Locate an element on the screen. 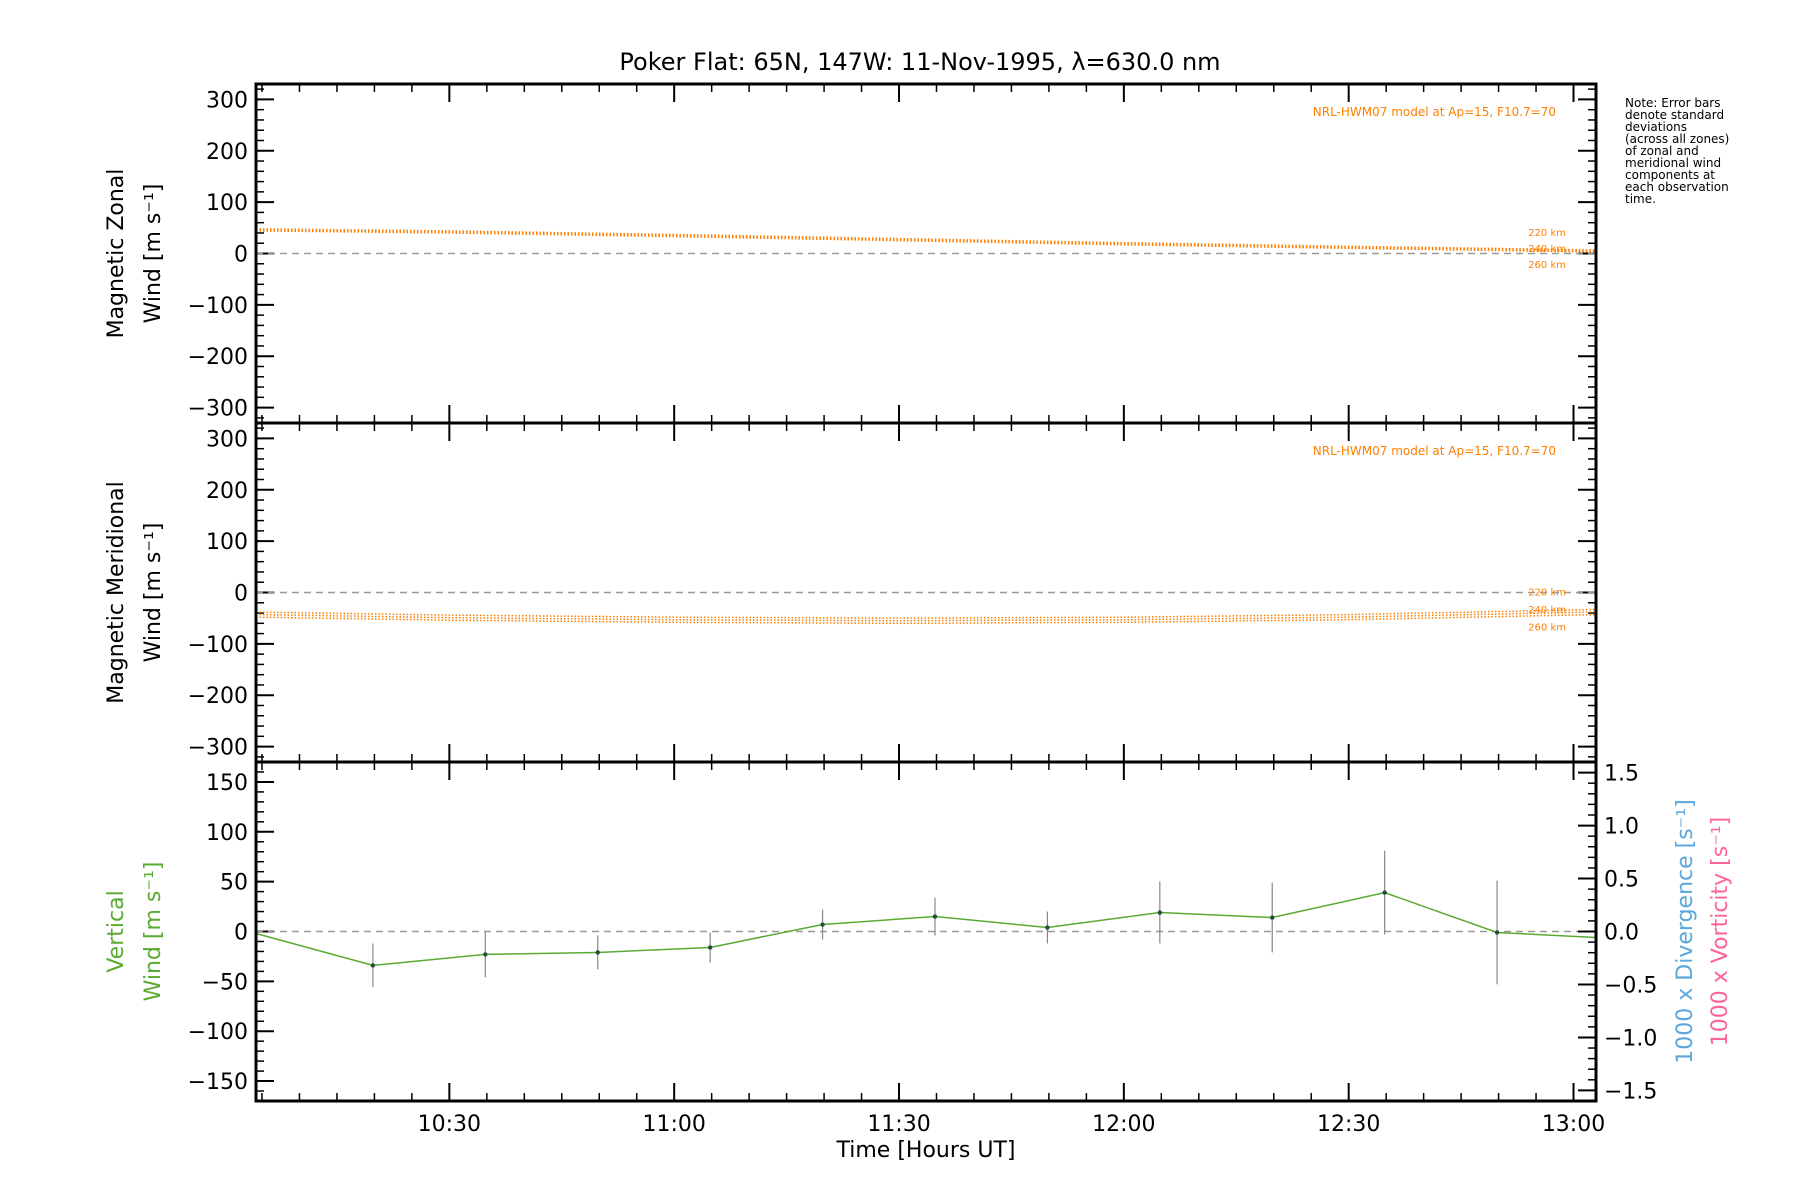 This screenshot has width=1800, height=1200. y-axis-label: Magnetic Meridional is located at coordinates (116, 592).